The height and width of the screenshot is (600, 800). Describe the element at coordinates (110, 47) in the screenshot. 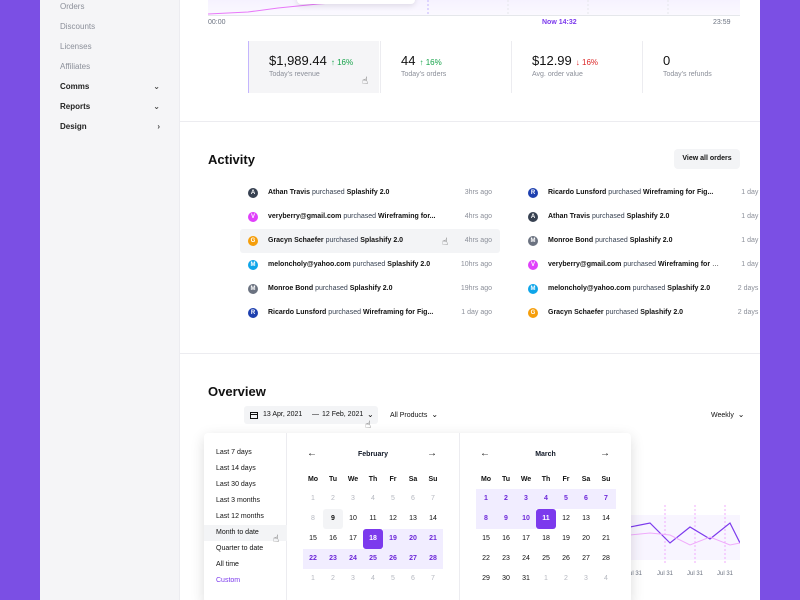

I see `sidebar-item-licenses: Licenses` at that location.